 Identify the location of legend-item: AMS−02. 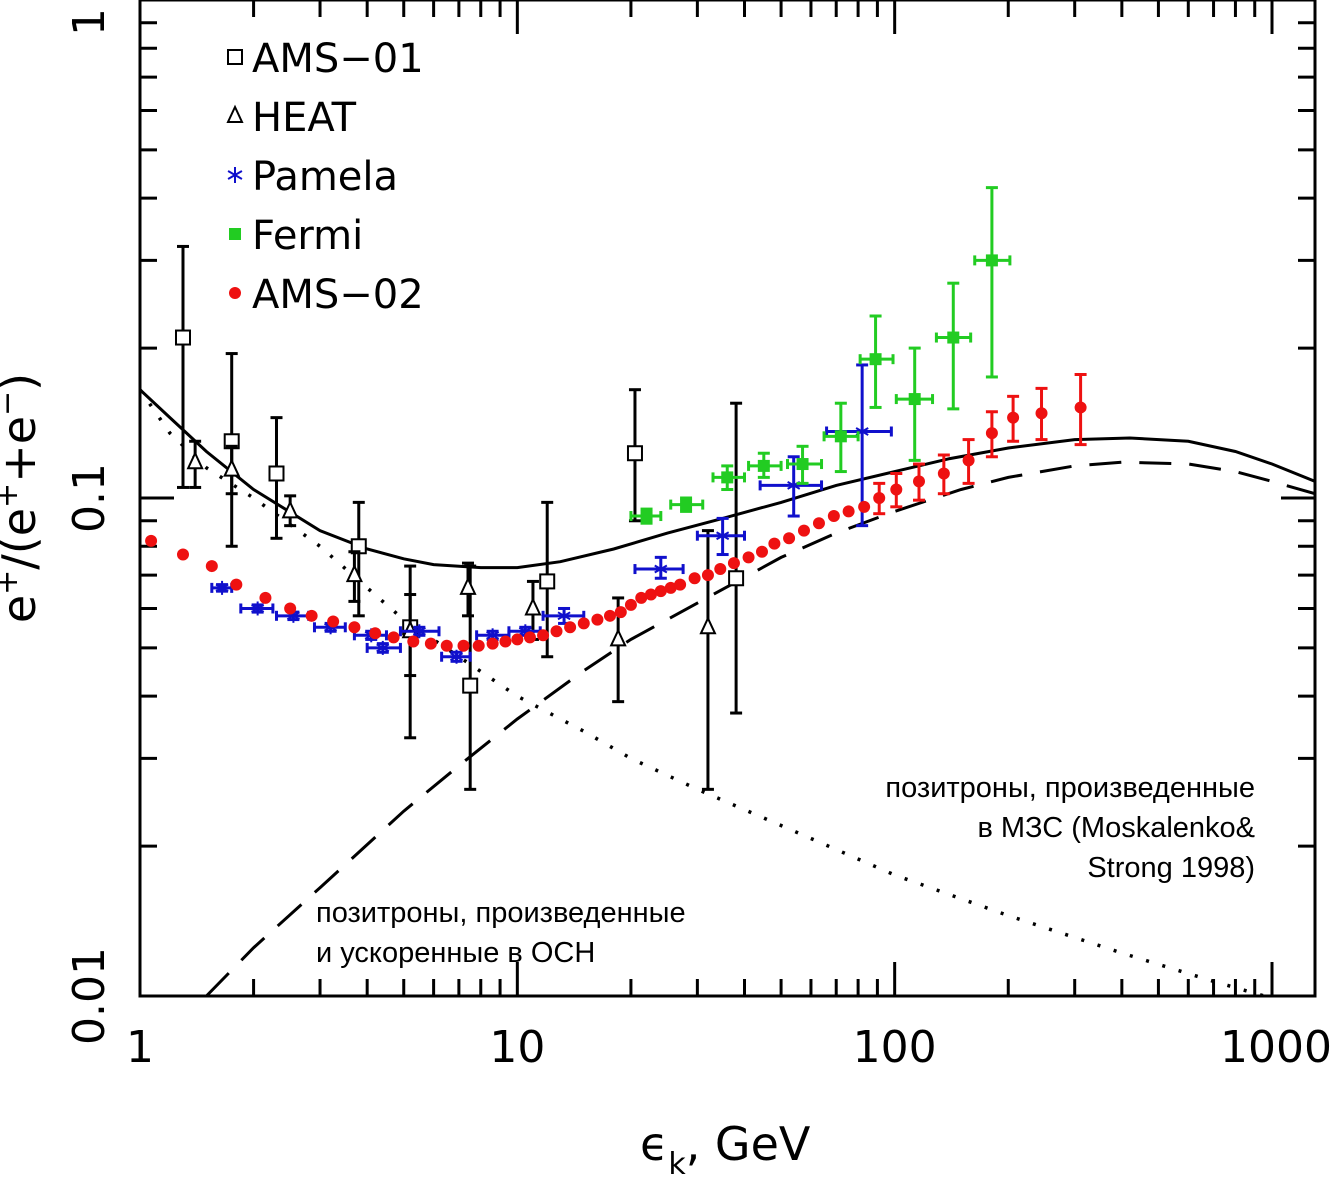
(326, 295).